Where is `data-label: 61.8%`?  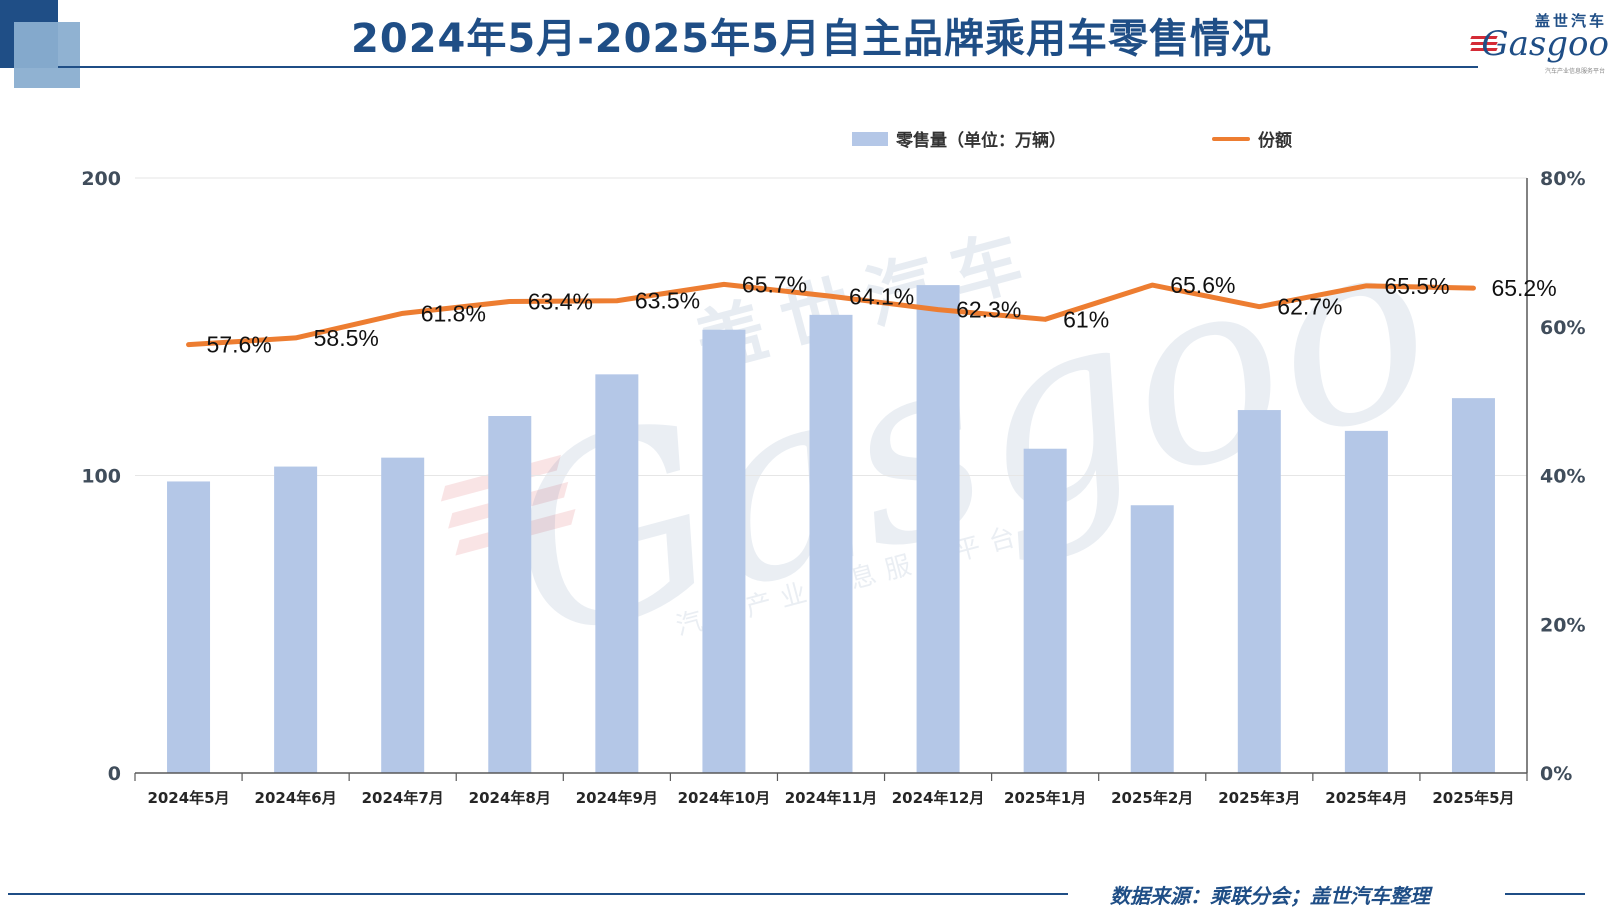
data-label: 61.8% is located at coordinates (453, 313).